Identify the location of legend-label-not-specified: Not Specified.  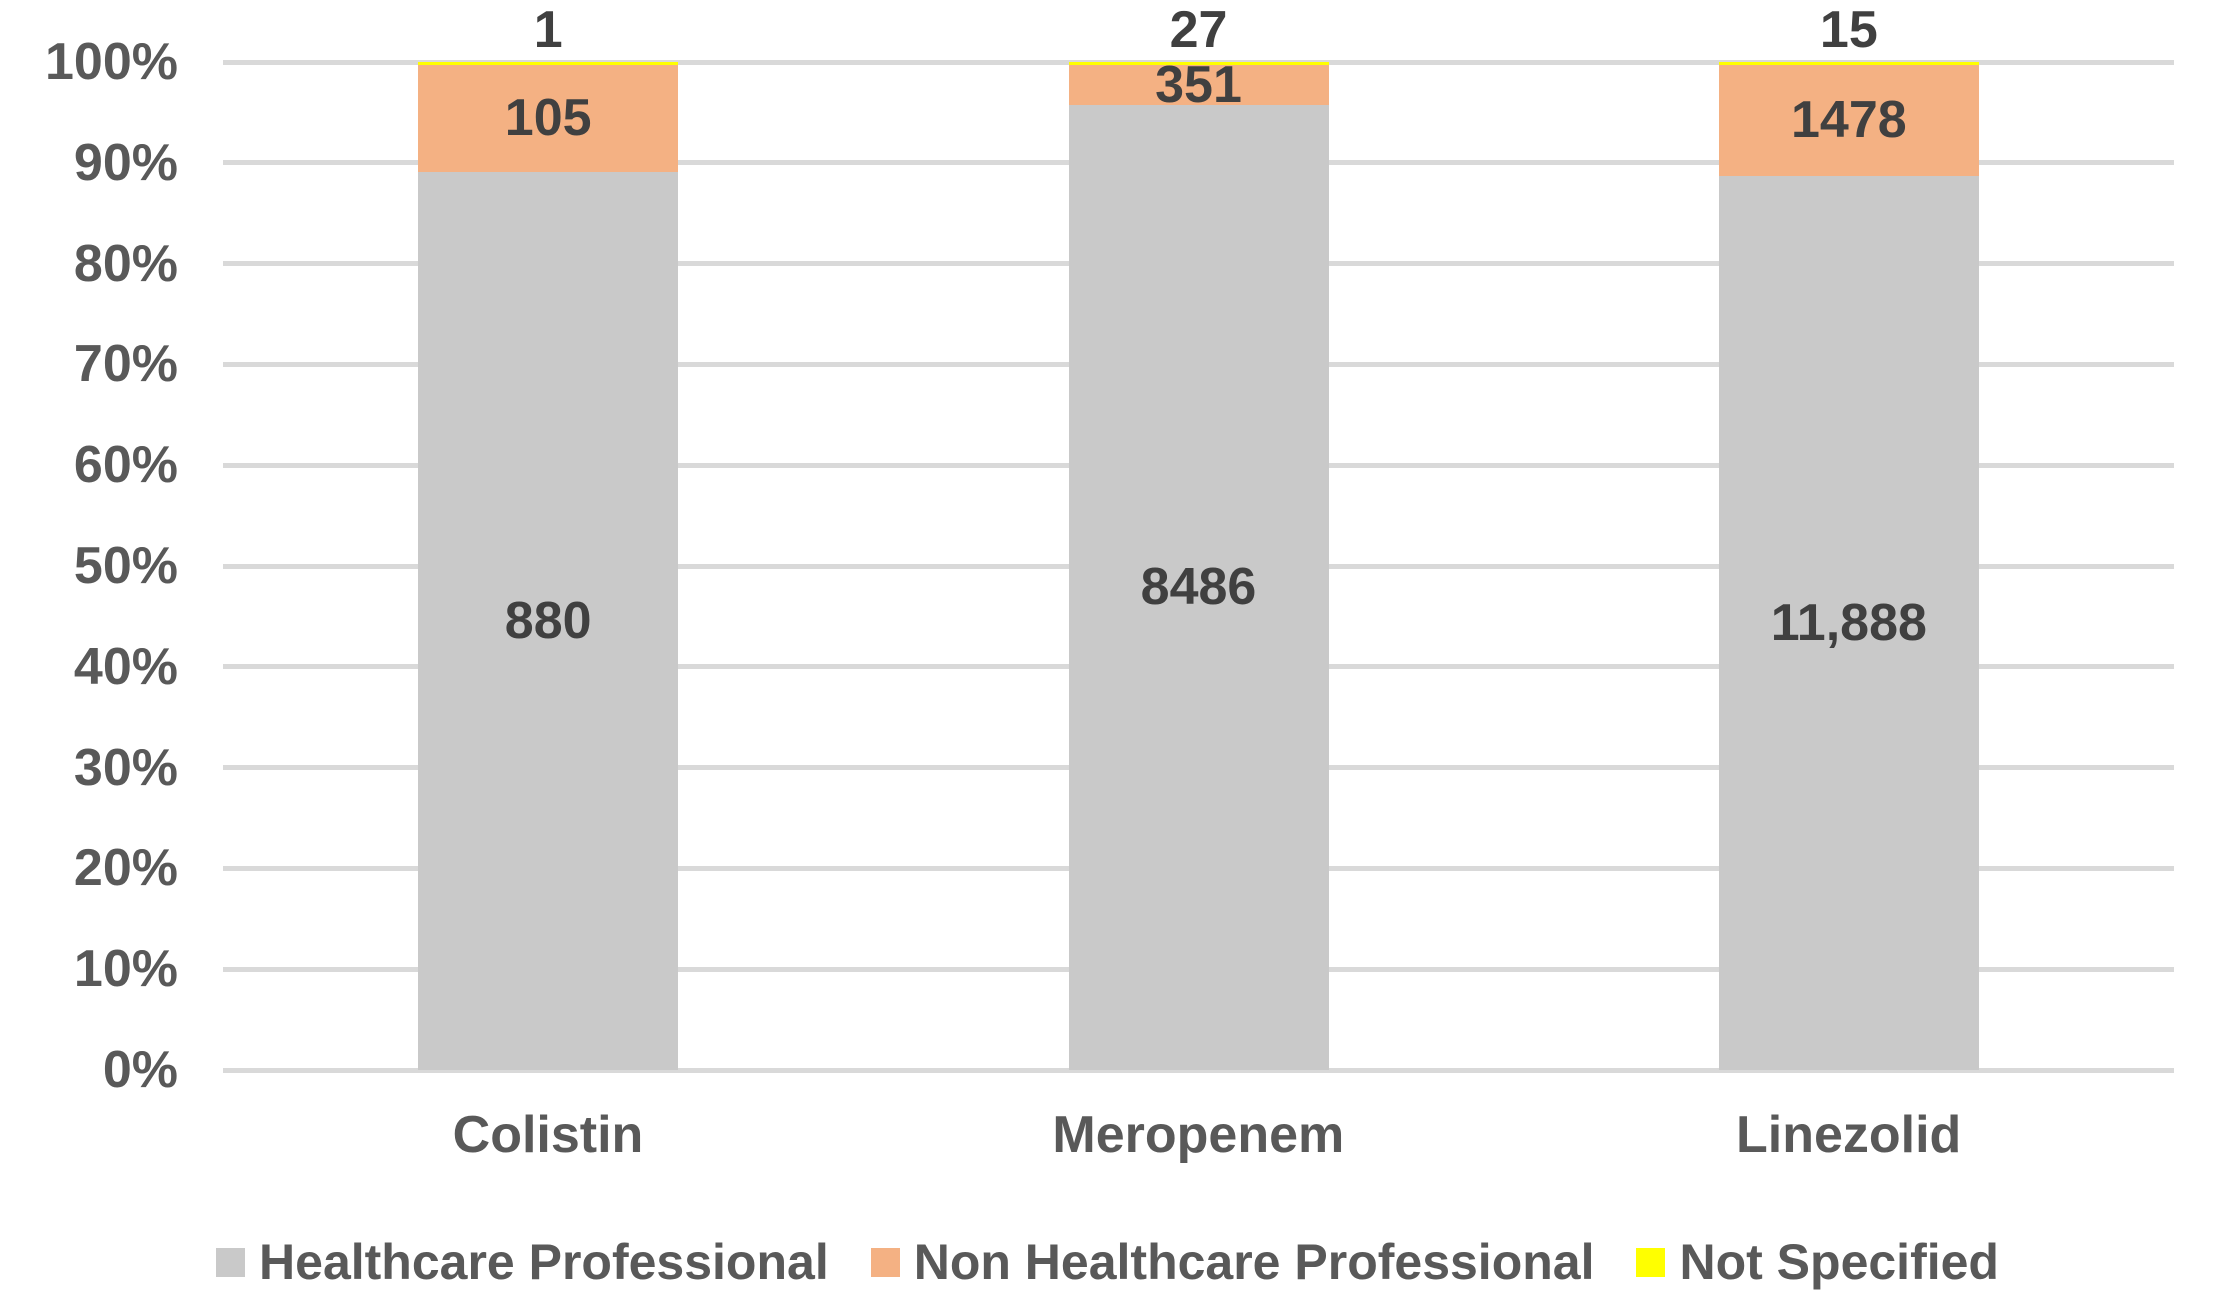
(1839, 1262).